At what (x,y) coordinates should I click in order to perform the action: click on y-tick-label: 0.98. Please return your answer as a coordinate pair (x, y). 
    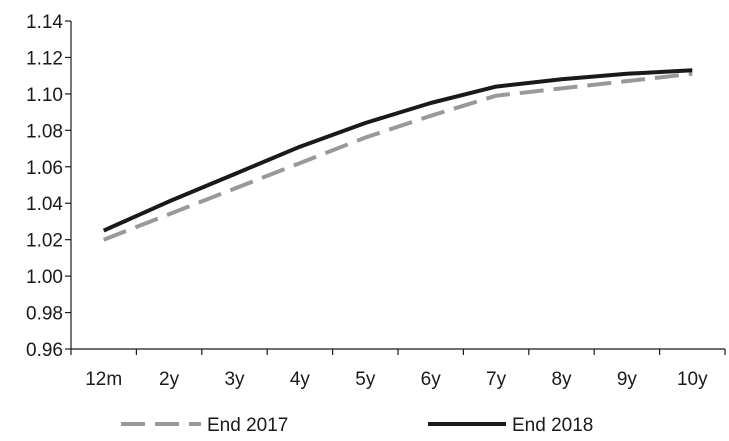
    Looking at the image, I should click on (44, 314).